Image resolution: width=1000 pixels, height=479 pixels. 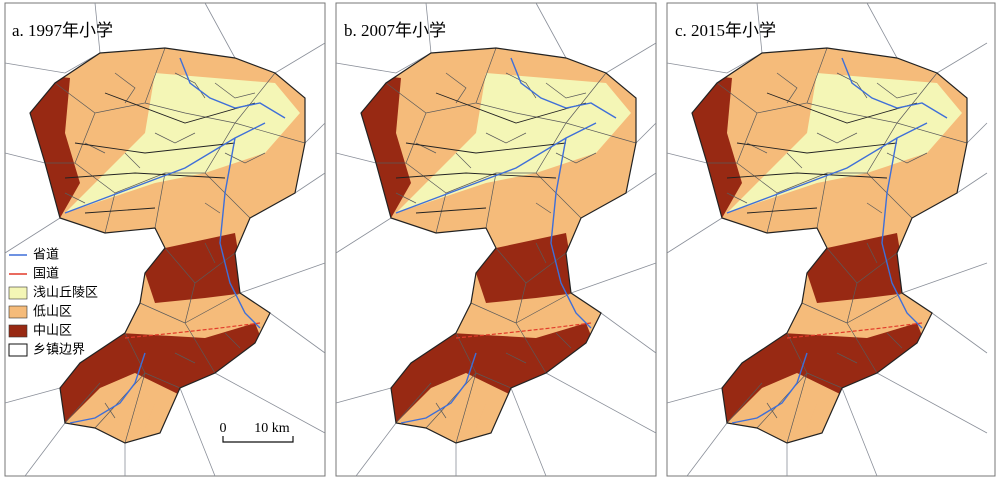 I want to click on scale-line, so click(x=258, y=439).